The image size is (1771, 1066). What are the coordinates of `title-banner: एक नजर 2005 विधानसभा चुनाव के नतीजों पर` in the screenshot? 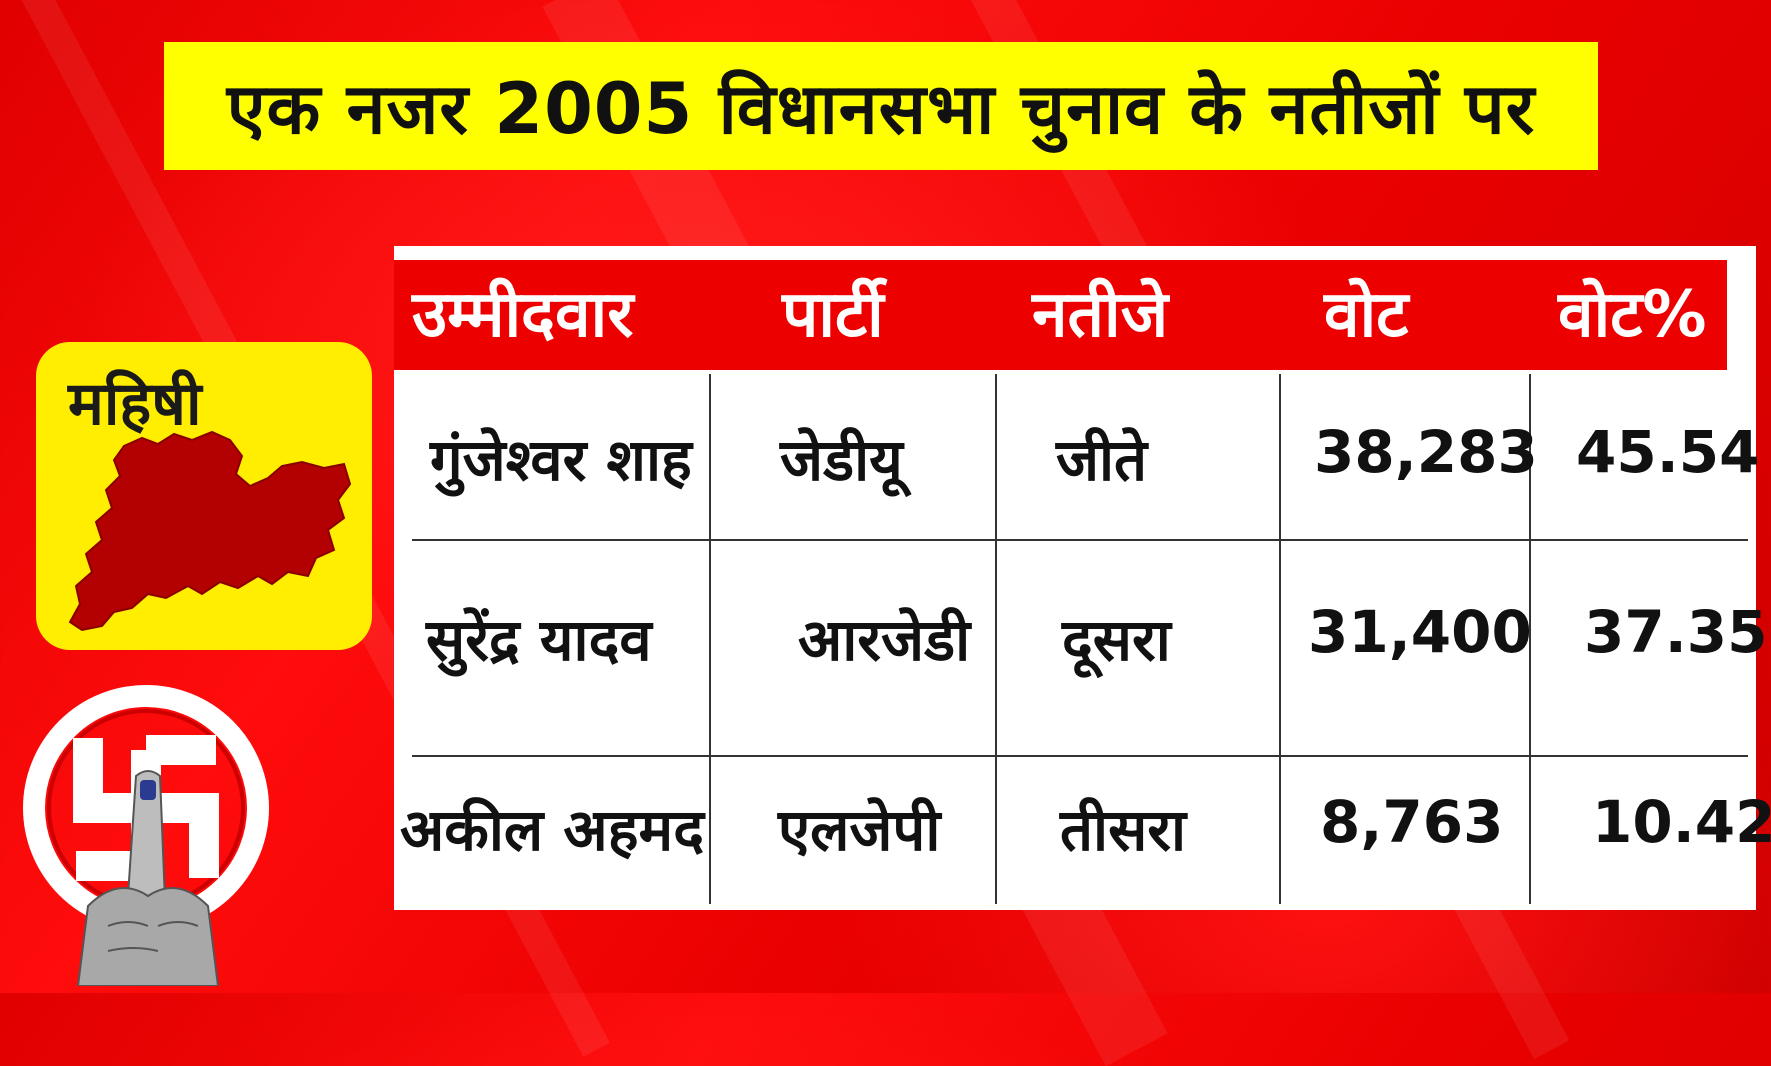 It's located at (881, 106).